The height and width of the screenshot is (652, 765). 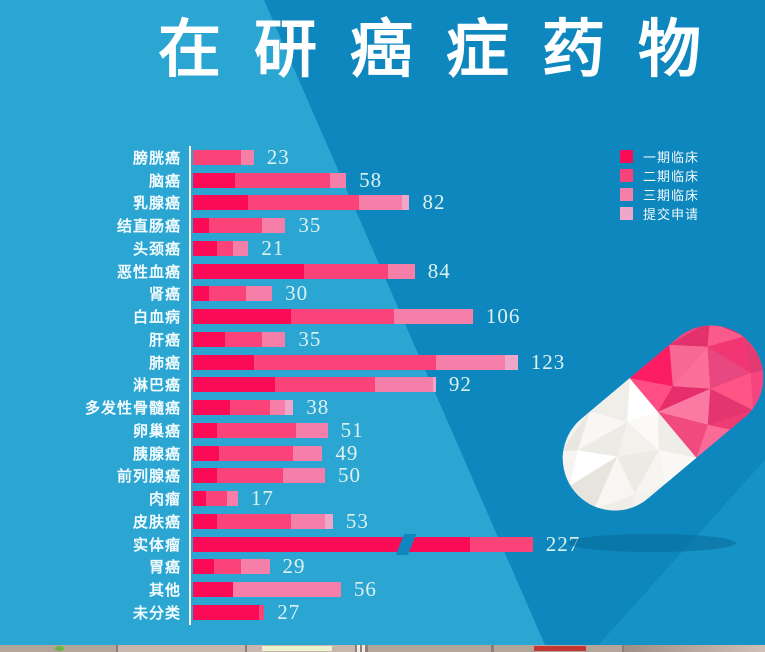 I want to click on taskbar-button-icon, so click(x=560, y=648).